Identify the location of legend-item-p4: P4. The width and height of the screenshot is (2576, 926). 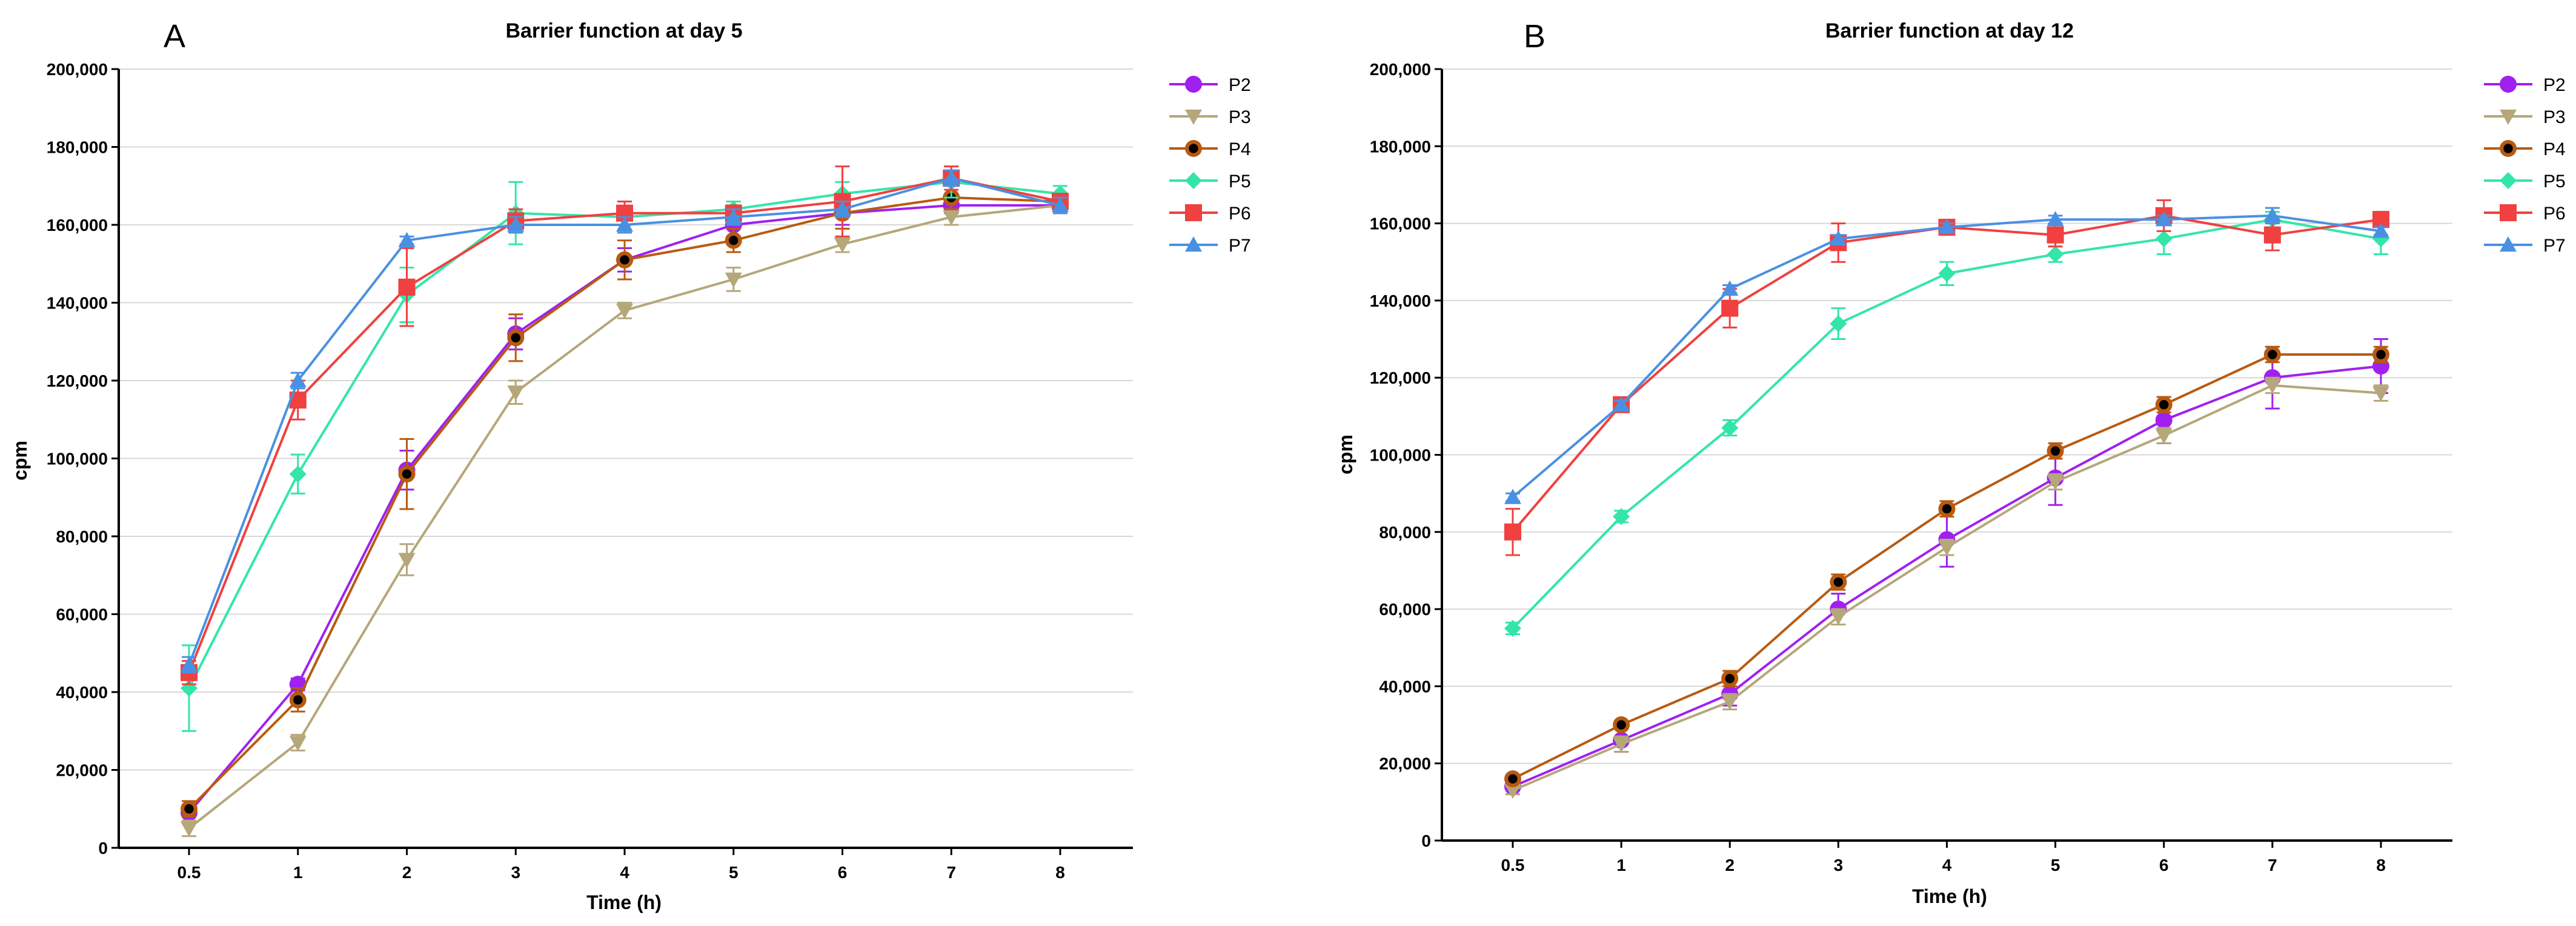
(2525, 149).